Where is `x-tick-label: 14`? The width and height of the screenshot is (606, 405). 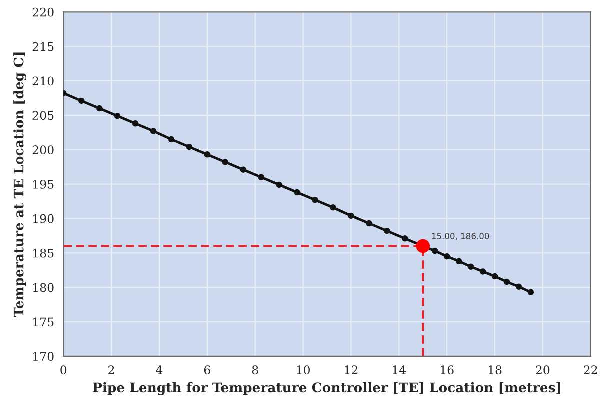
x-tick-label: 14 is located at coordinates (399, 370).